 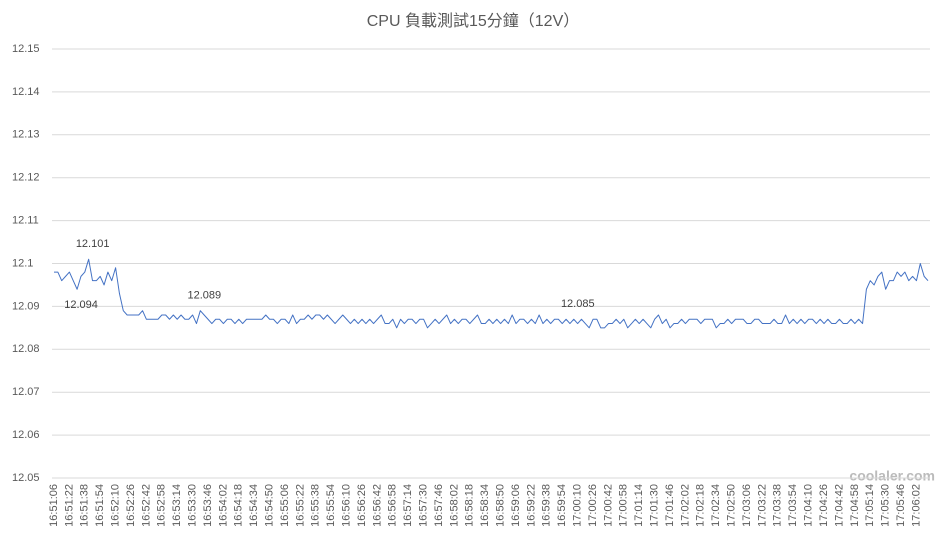 What do you see at coordinates (26, 92) in the screenshot?
I see `y-tick-label: 12.14` at bounding box center [26, 92].